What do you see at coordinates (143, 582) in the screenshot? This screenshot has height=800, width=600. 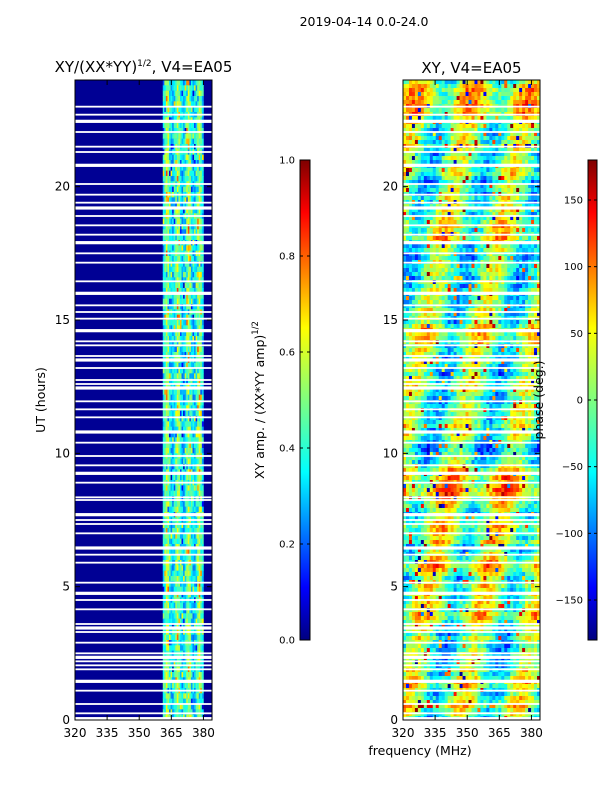 I see `flagged-row` at bounding box center [143, 582].